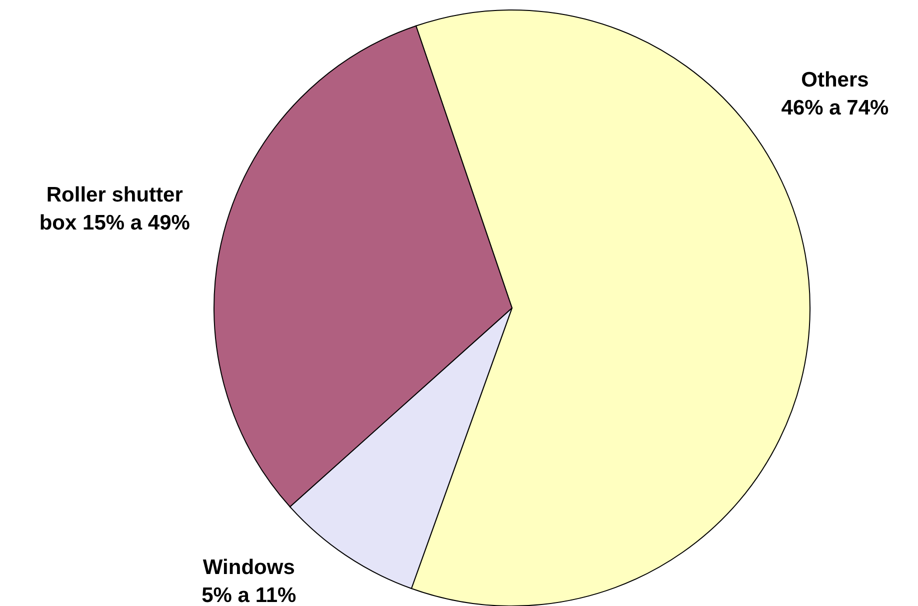 The width and height of the screenshot is (918, 606). What do you see at coordinates (248, 568) in the screenshot?
I see `slice-label: Windows` at bounding box center [248, 568].